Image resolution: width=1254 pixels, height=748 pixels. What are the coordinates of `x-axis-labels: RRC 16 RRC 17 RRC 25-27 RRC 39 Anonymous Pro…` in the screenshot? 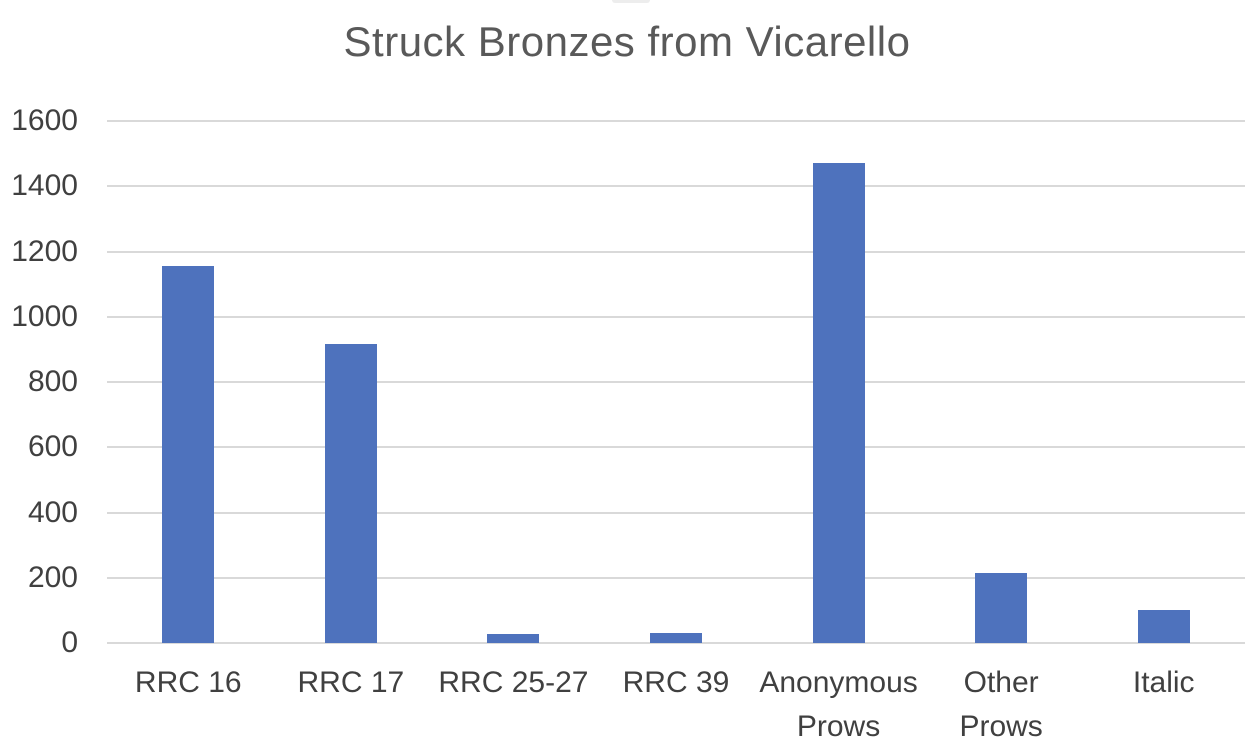 It's located at (676, 704).